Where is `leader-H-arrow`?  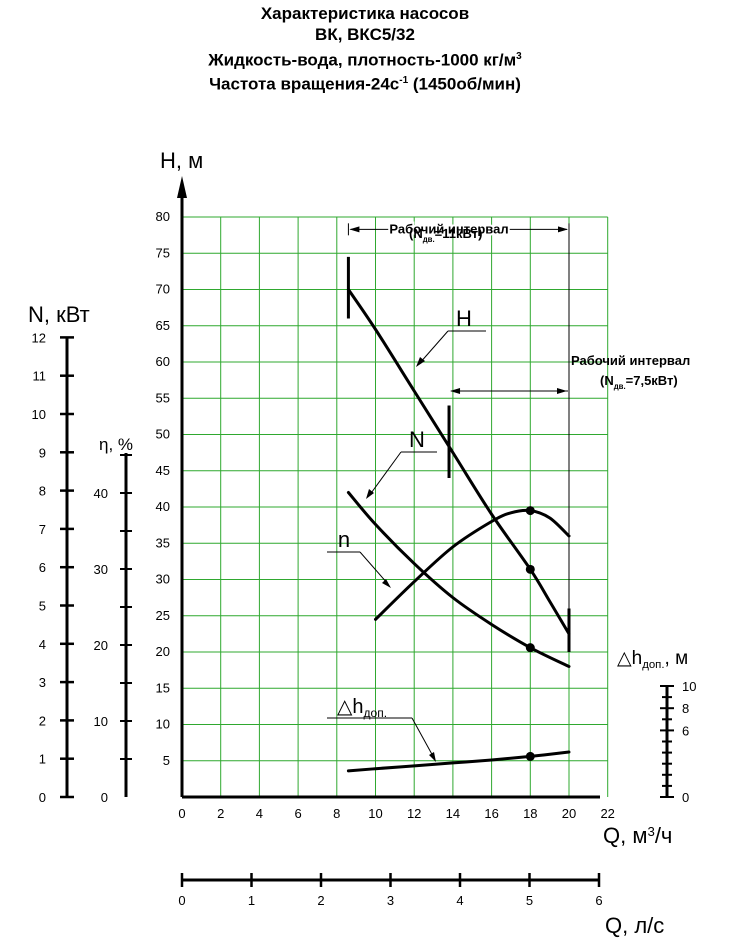
leader-H-arrow is located at coordinates (420, 362).